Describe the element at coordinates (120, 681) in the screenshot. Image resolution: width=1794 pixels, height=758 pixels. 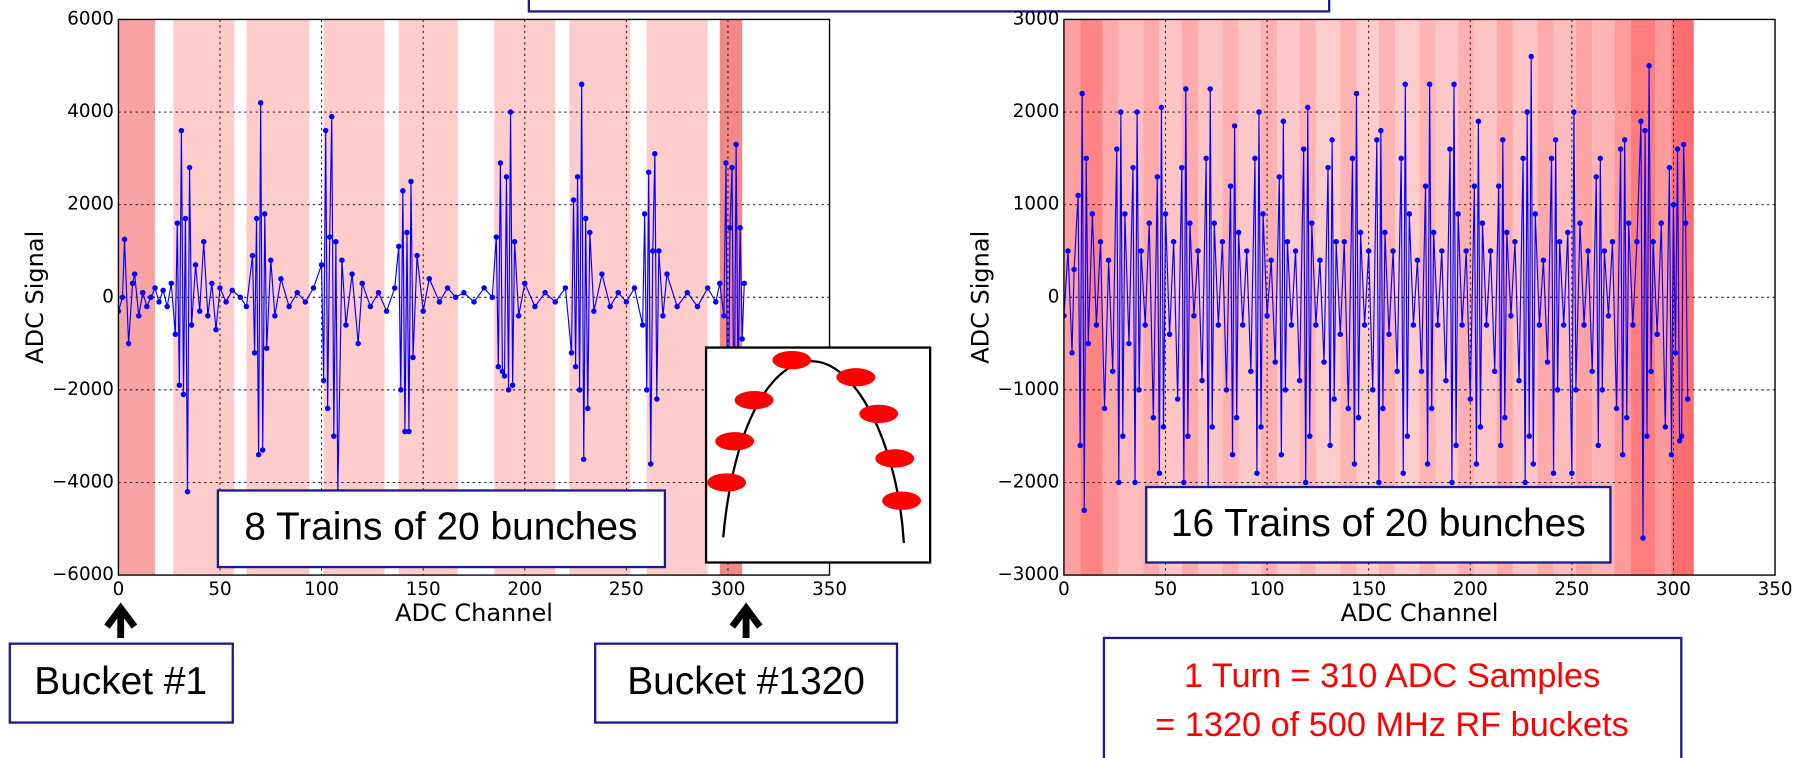
I see `annotation: Bucket #1` at that location.